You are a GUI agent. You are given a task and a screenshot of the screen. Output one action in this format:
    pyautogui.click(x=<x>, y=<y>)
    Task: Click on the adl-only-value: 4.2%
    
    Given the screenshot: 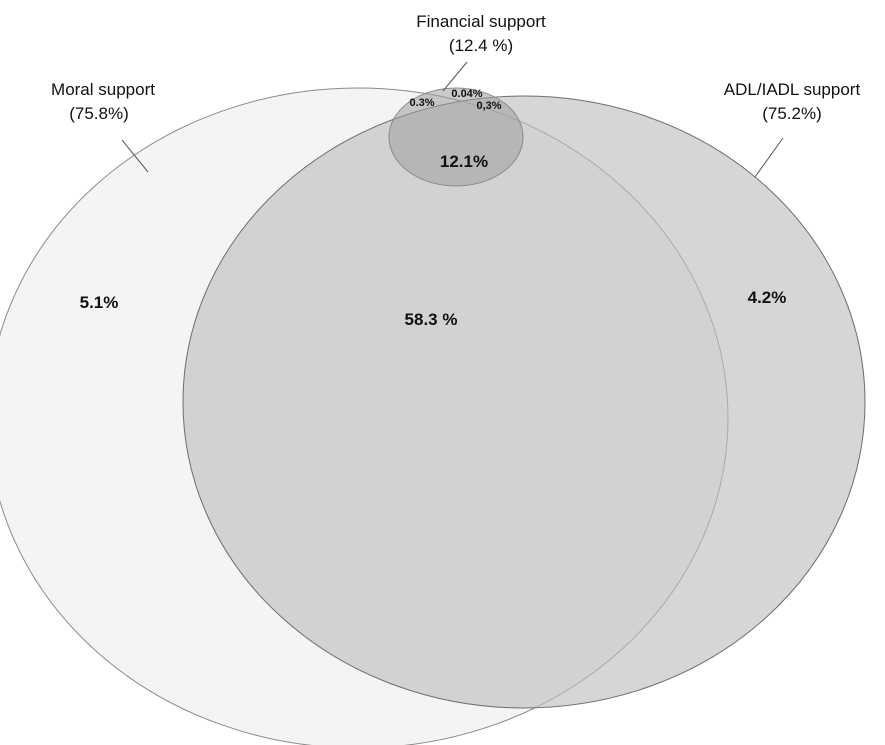 What is the action you would take?
    pyautogui.click(x=767, y=297)
    